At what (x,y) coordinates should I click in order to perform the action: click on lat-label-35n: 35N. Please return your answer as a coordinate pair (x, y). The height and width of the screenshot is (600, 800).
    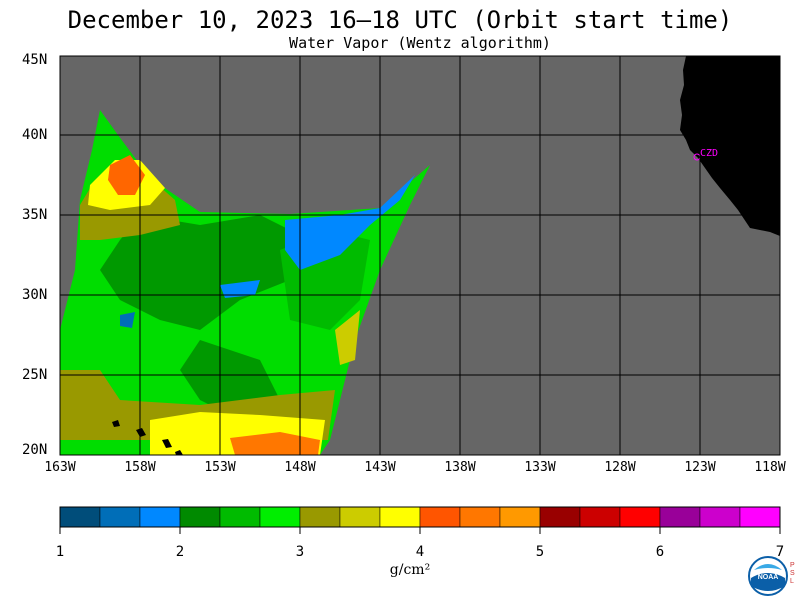
    Looking at the image, I should click on (35, 215).